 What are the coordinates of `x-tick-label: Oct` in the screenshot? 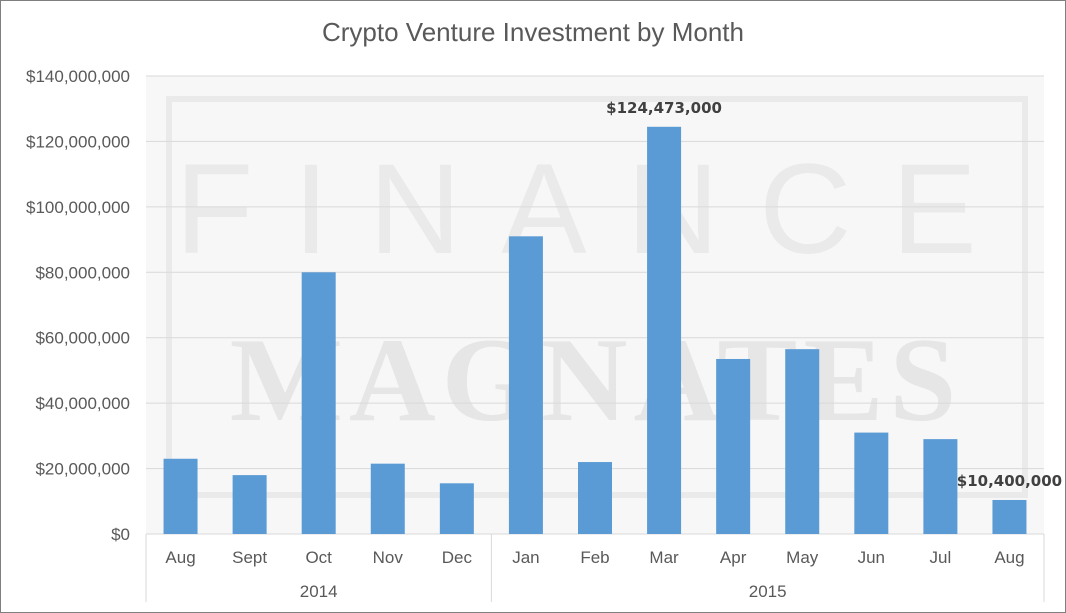 It's located at (318, 557).